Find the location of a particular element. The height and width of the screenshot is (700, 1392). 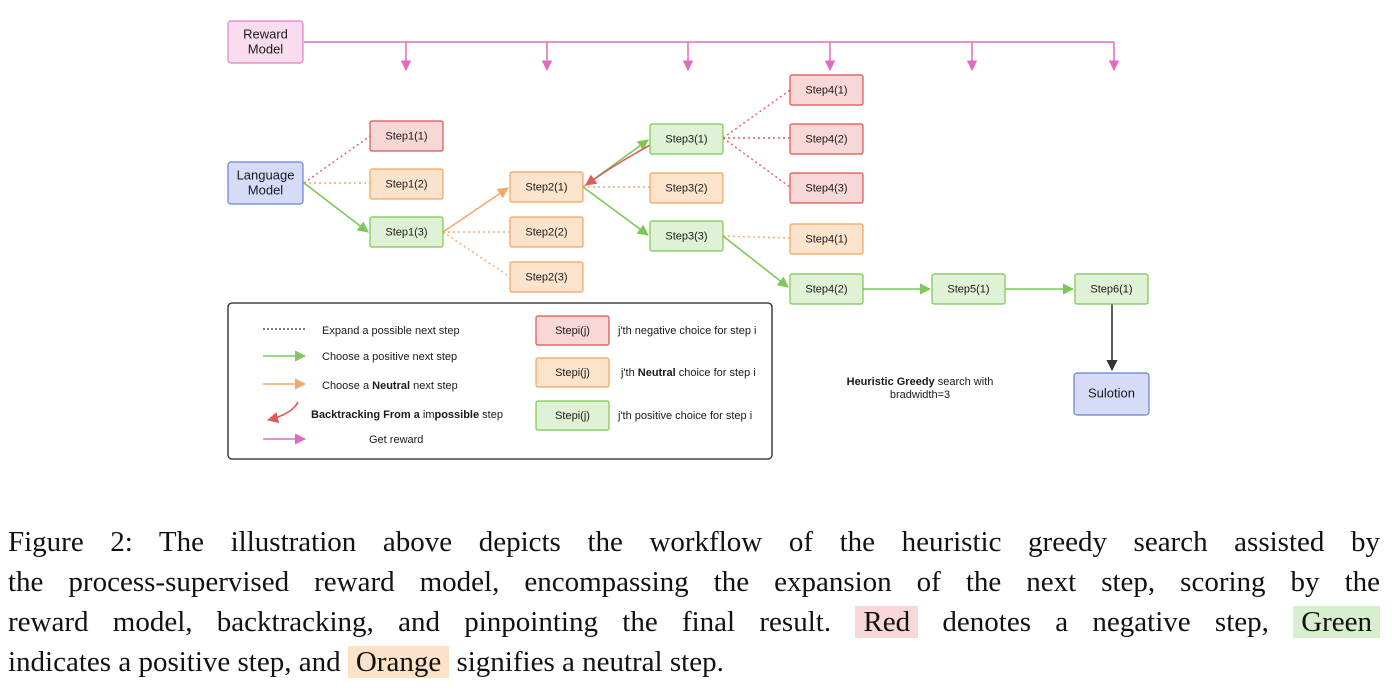

legend-green-box is located at coordinates (572, 415).